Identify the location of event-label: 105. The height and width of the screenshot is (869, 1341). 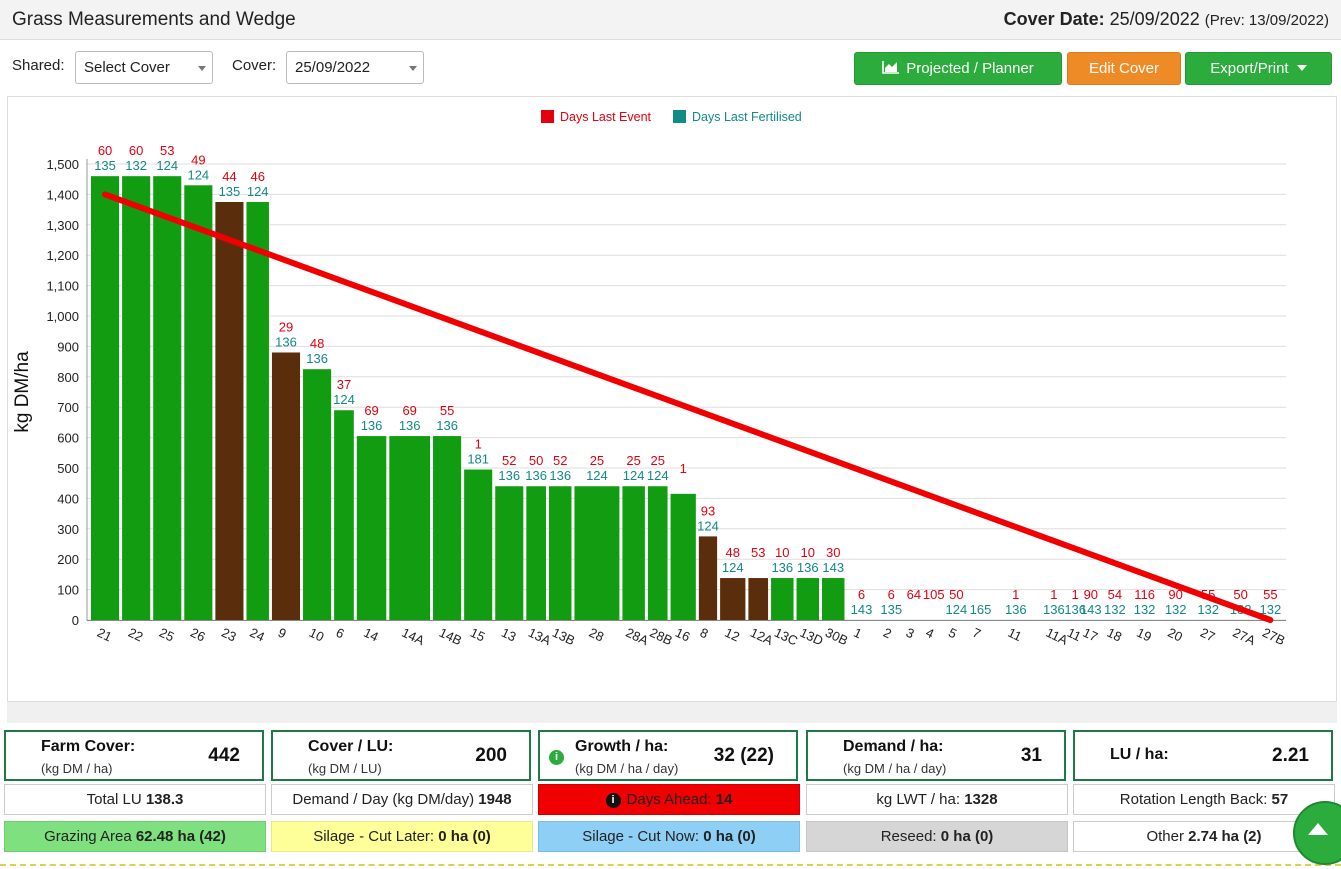
(934, 594).